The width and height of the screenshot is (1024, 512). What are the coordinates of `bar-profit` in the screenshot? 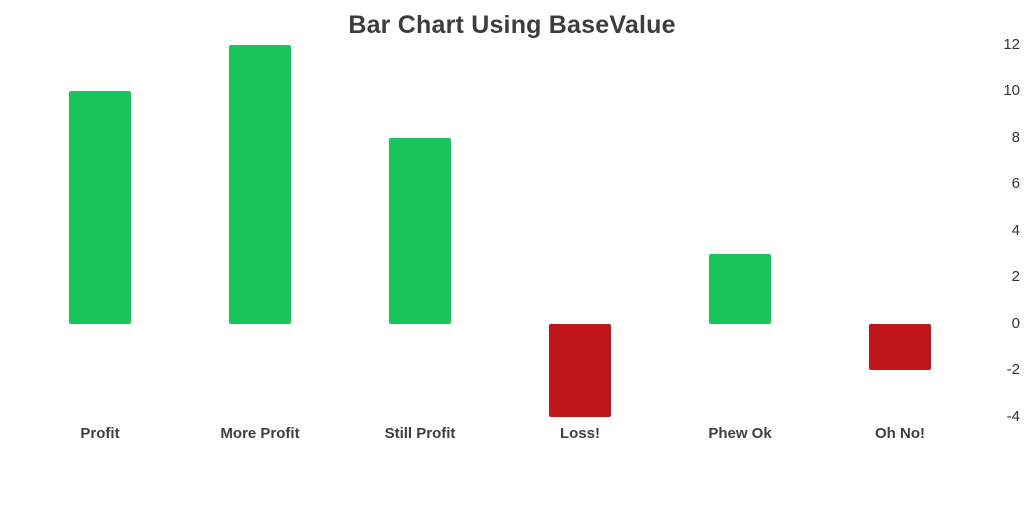 It's located at (100, 207).